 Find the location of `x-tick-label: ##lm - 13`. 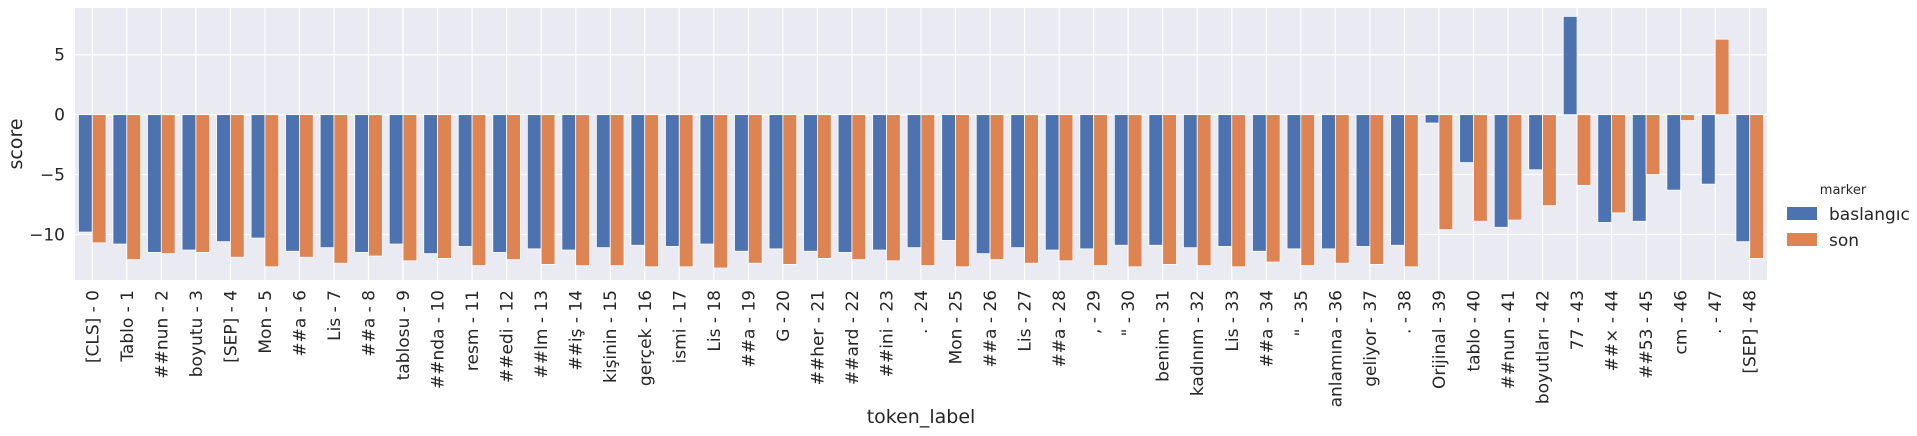

x-tick-label: ##lm - 13 is located at coordinates (542, 334).